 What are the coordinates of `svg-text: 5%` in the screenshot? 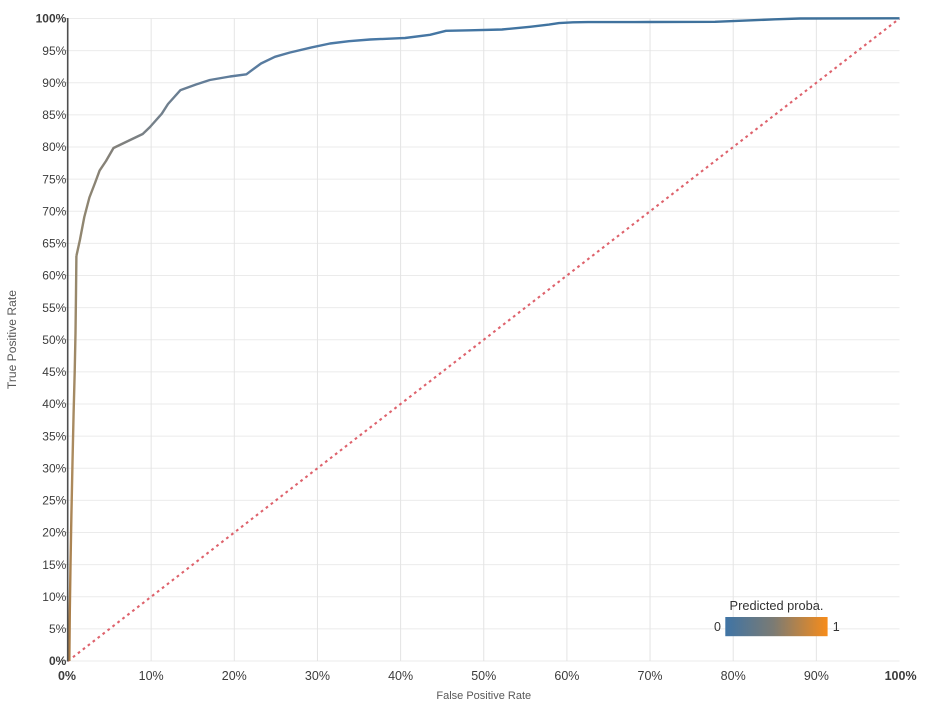 It's located at (58, 629).